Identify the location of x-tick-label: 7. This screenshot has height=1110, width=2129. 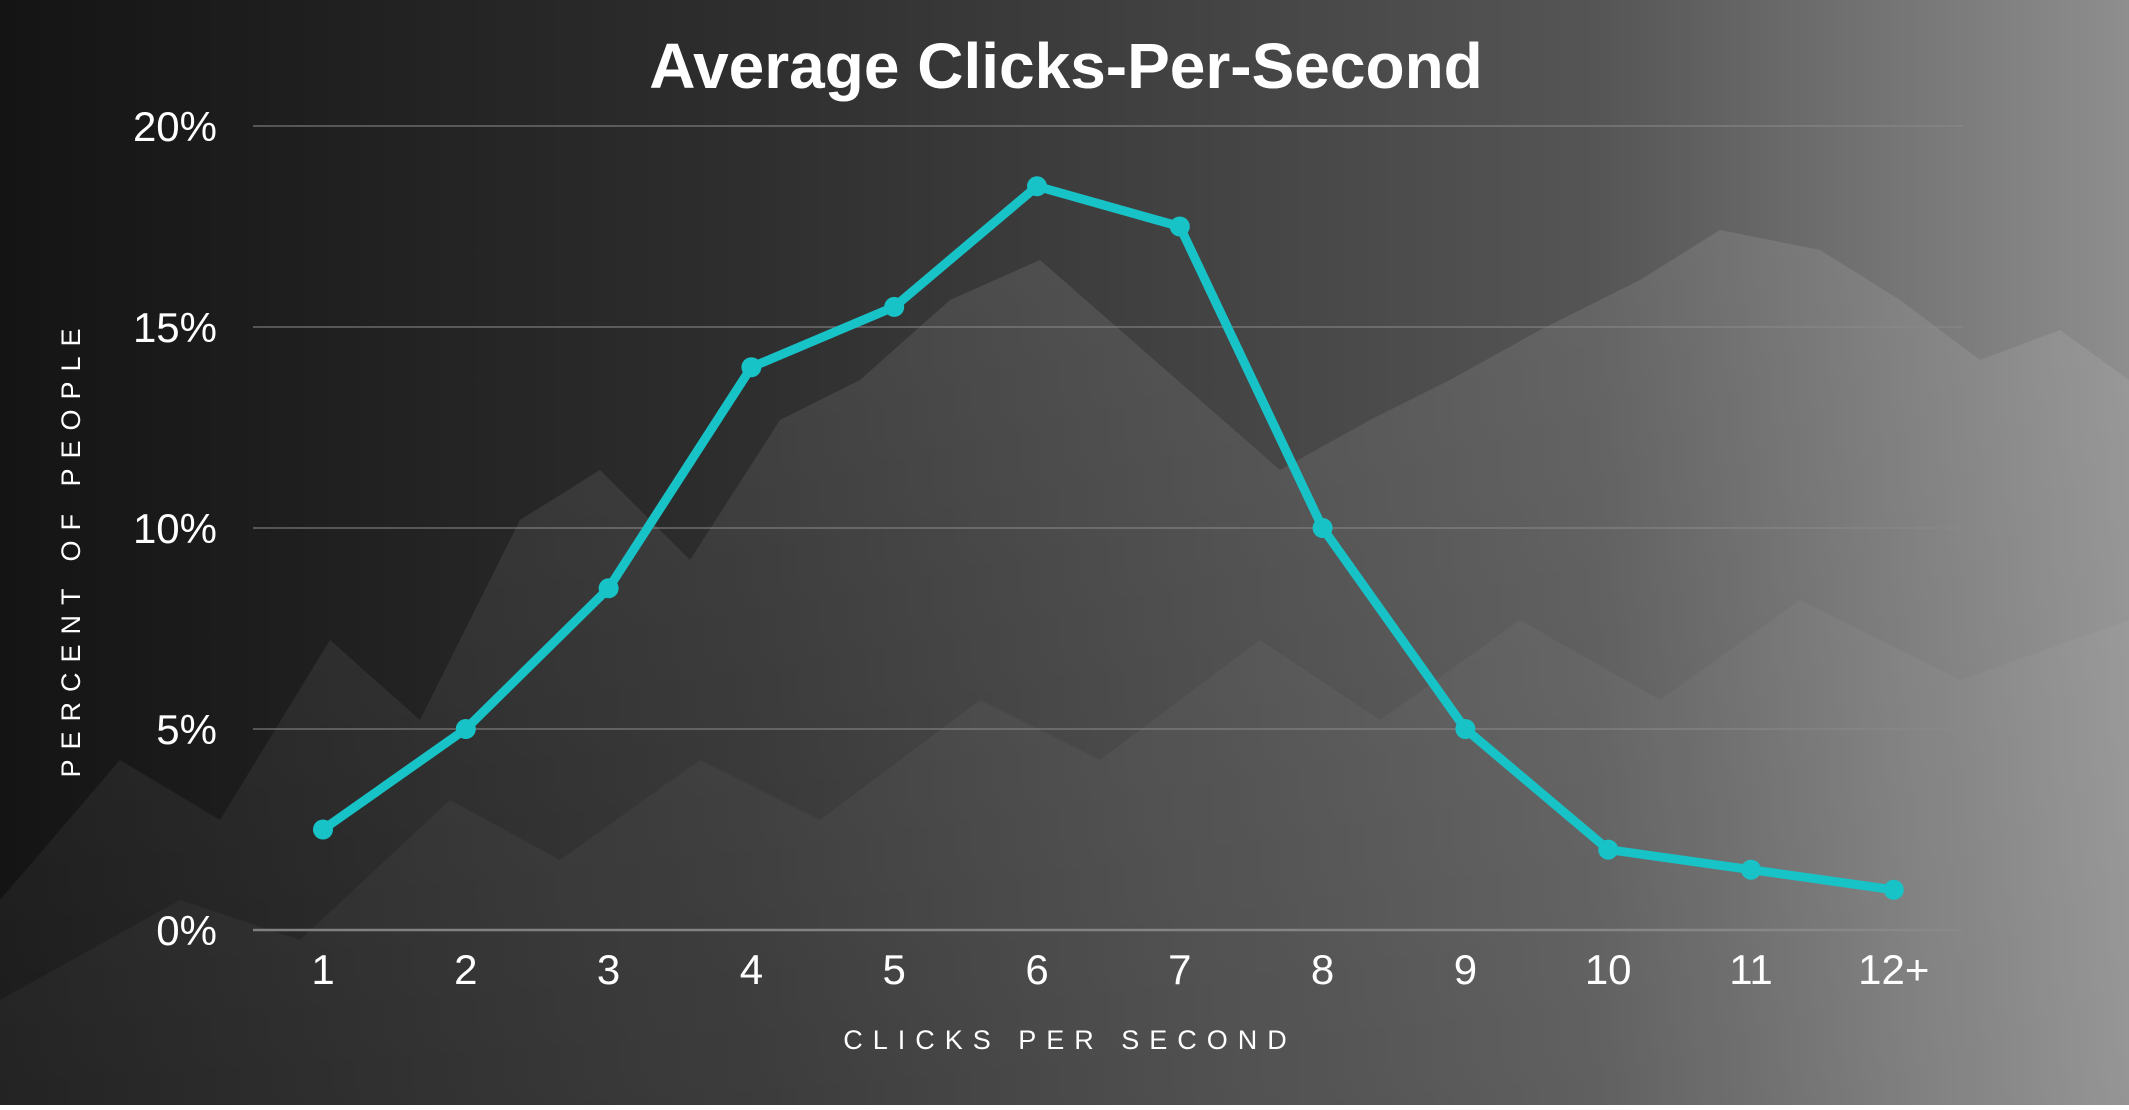
(1179, 969).